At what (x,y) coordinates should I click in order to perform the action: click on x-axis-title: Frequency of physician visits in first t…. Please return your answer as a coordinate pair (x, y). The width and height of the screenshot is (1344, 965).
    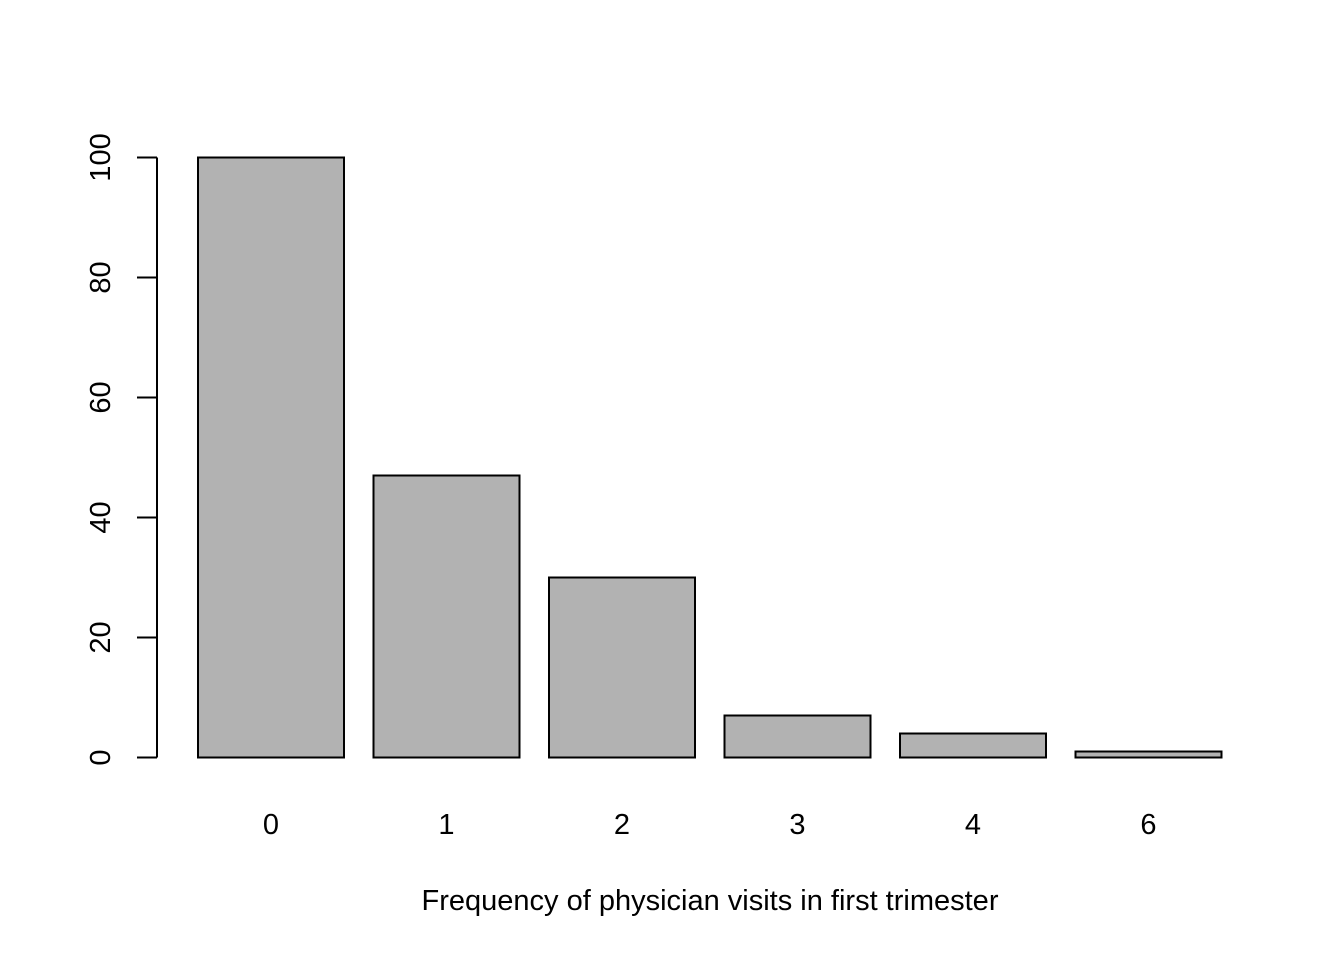
    Looking at the image, I should click on (710, 901).